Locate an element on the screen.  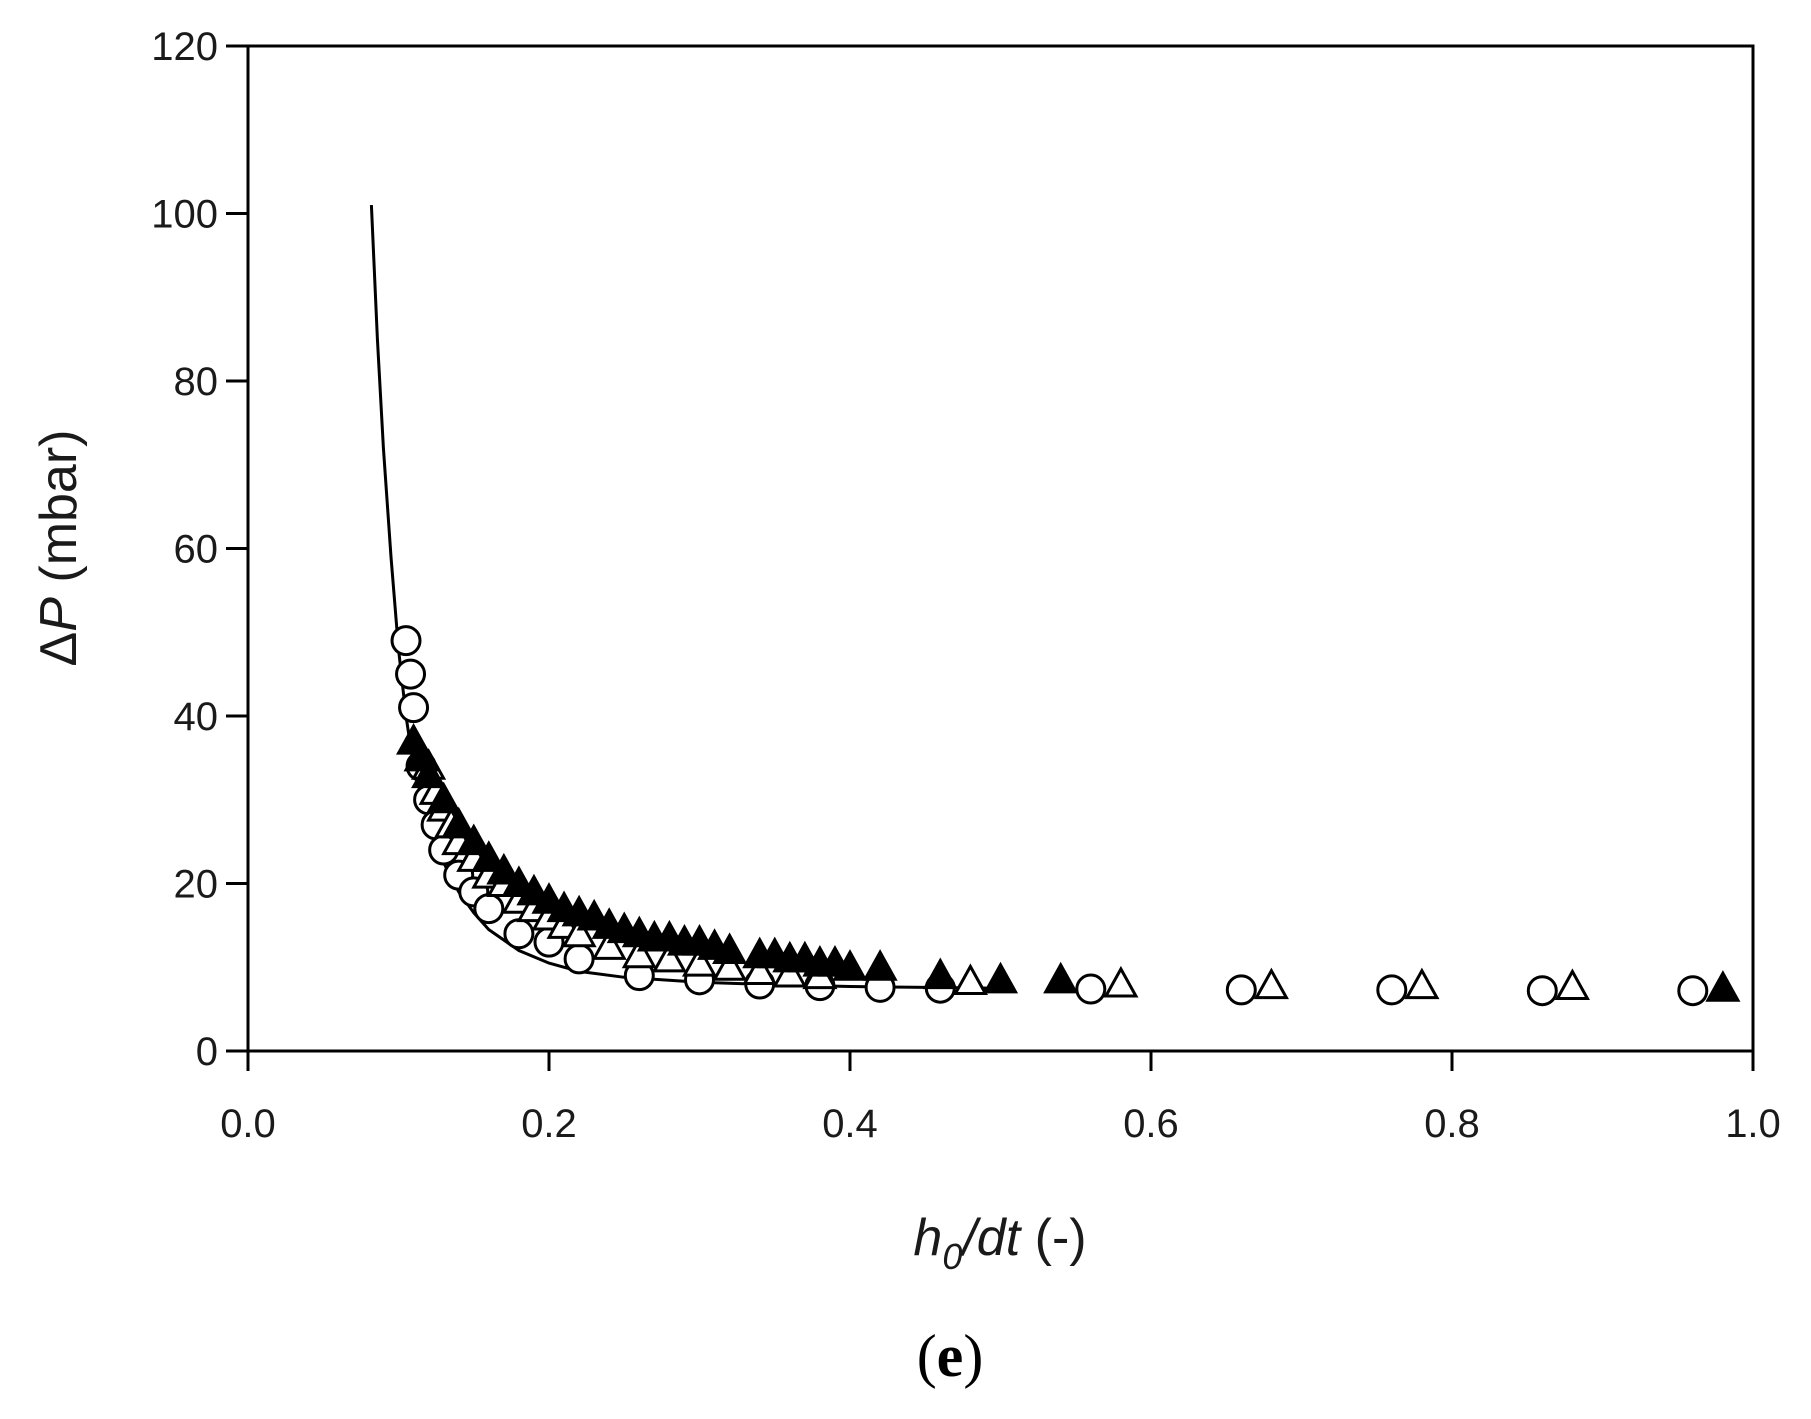
x-tick-label: 0.2 is located at coordinates (549, 1124).